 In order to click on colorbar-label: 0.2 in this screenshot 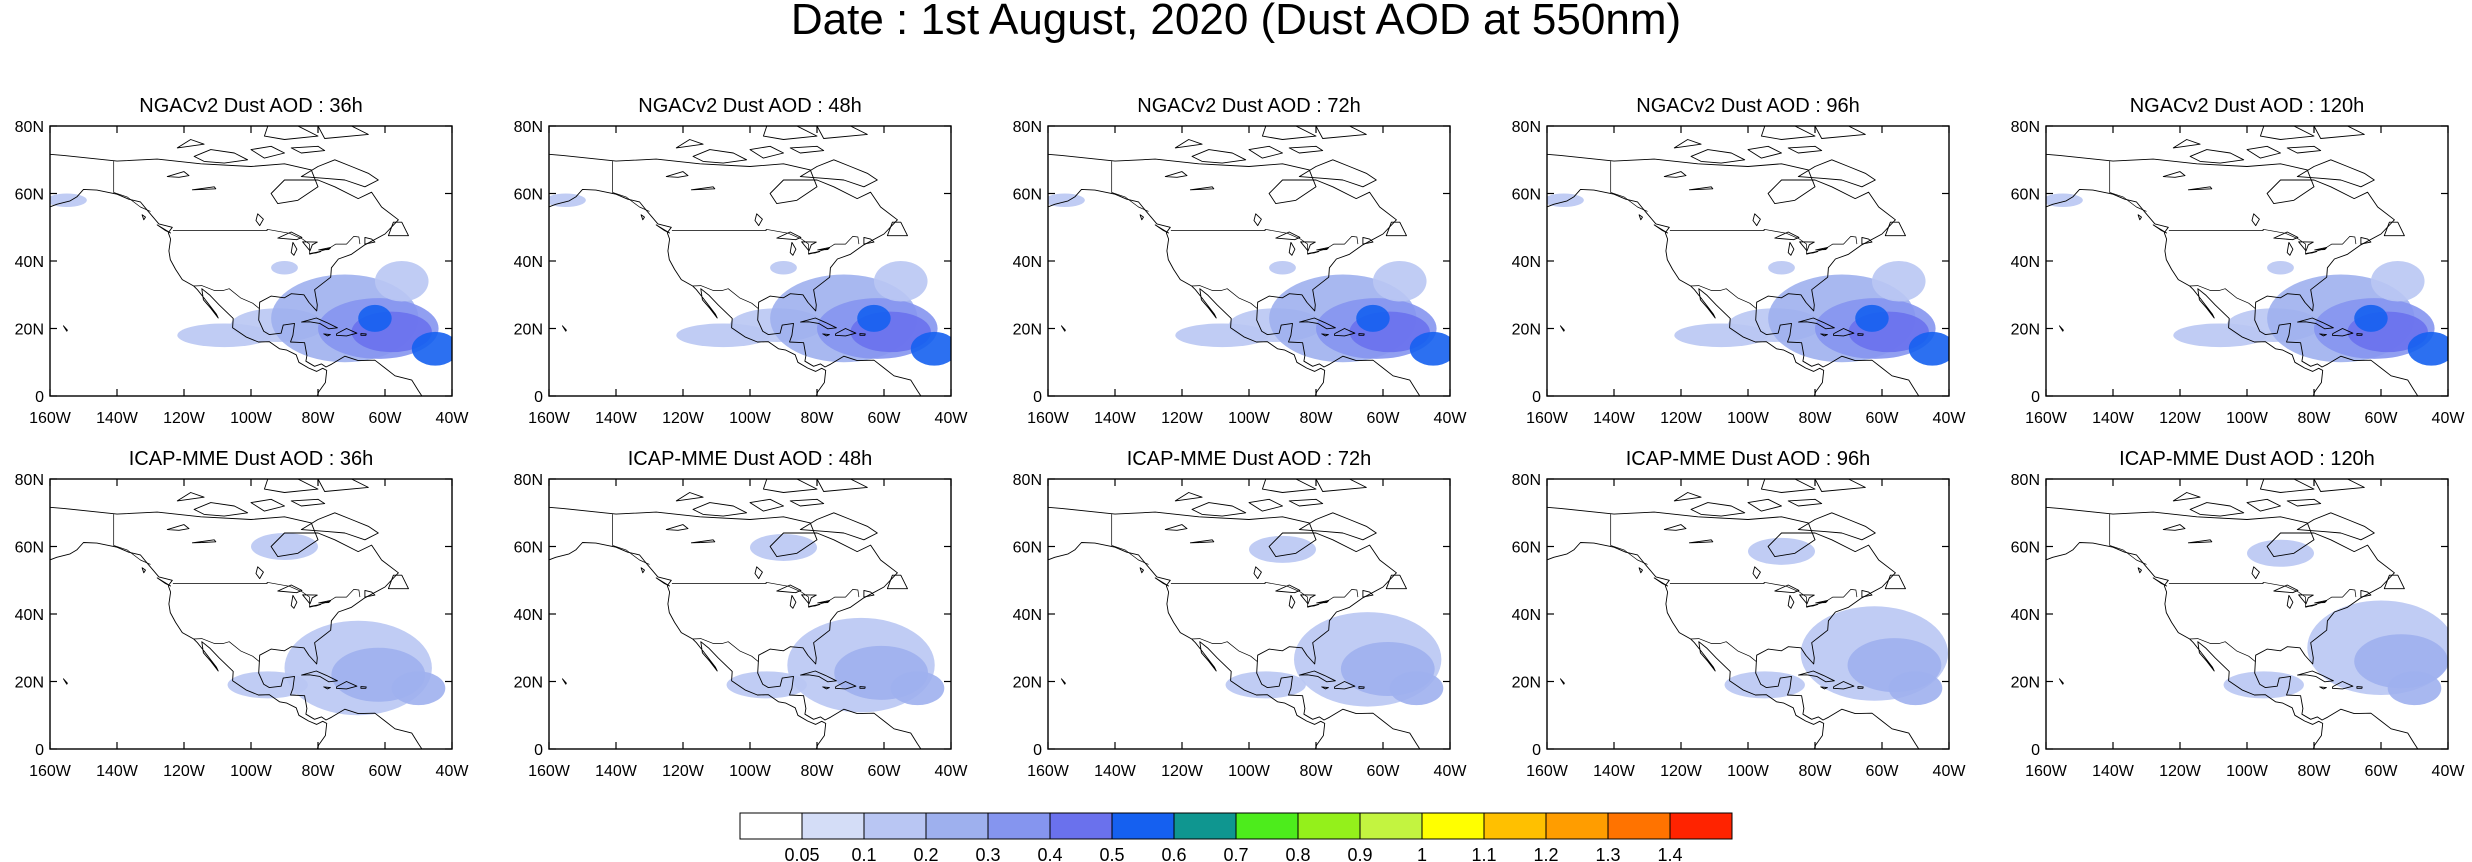, I will do `click(925, 853)`.